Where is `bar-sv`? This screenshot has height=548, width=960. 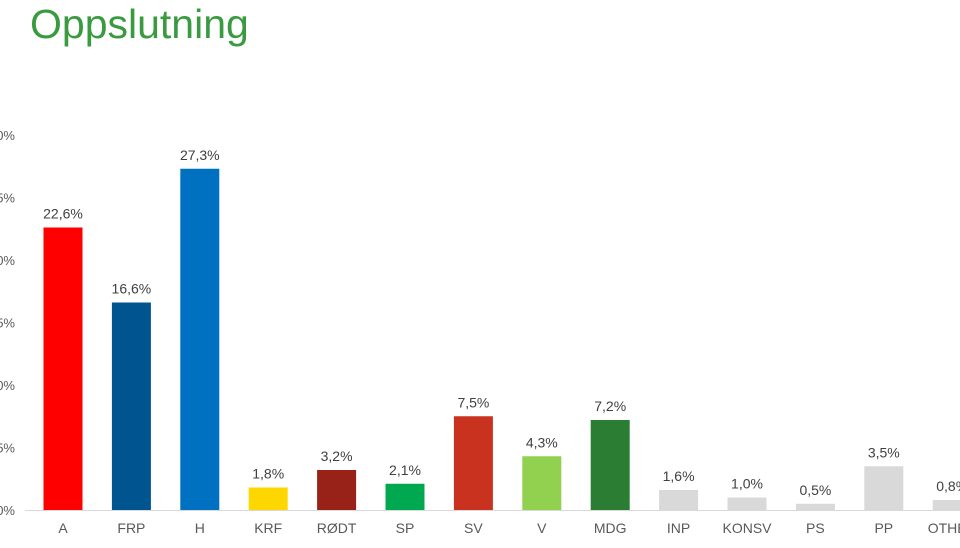 bar-sv is located at coordinates (473, 463).